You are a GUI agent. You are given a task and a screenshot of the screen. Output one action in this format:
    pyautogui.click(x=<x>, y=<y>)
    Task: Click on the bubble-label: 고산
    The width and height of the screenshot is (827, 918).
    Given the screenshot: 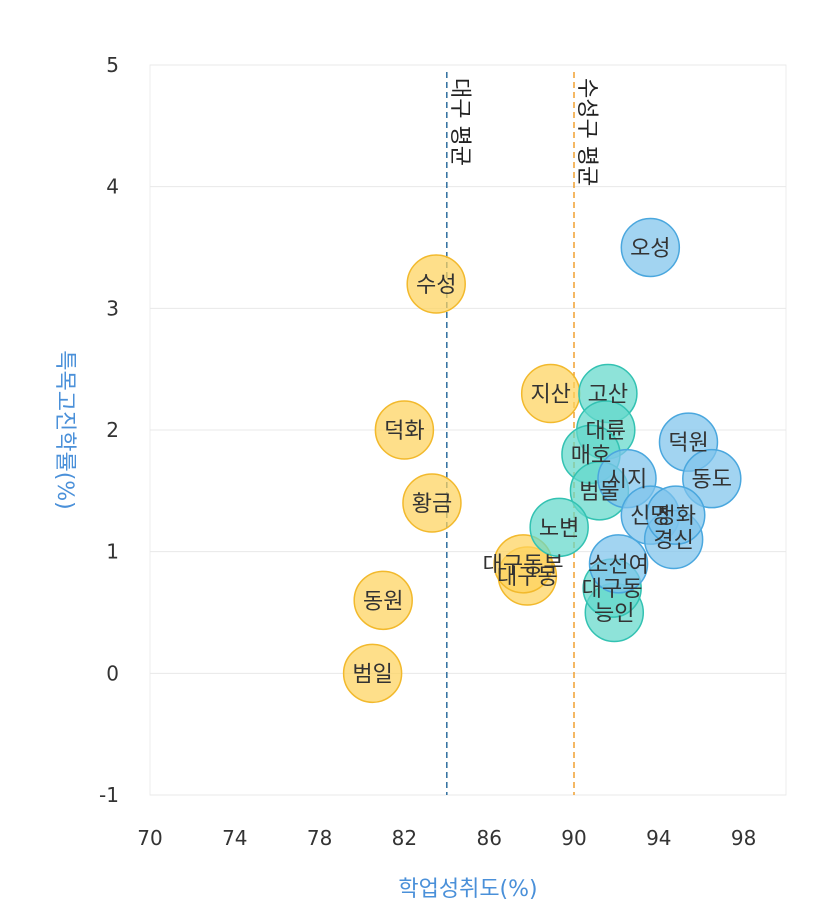 What is the action you would take?
    pyautogui.click(x=608, y=395)
    